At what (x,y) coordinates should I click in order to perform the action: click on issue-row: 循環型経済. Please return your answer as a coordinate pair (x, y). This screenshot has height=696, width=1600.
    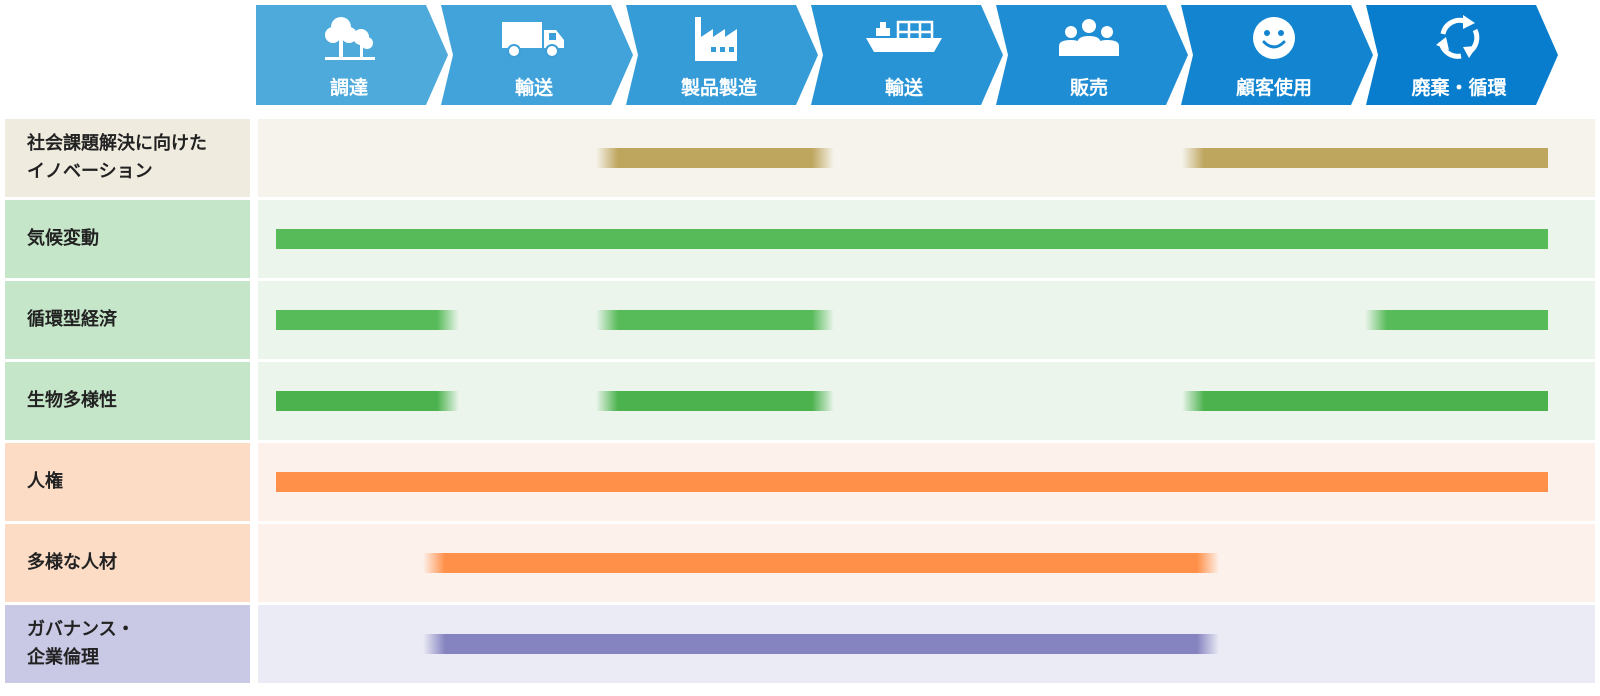
    Looking at the image, I should click on (800, 320).